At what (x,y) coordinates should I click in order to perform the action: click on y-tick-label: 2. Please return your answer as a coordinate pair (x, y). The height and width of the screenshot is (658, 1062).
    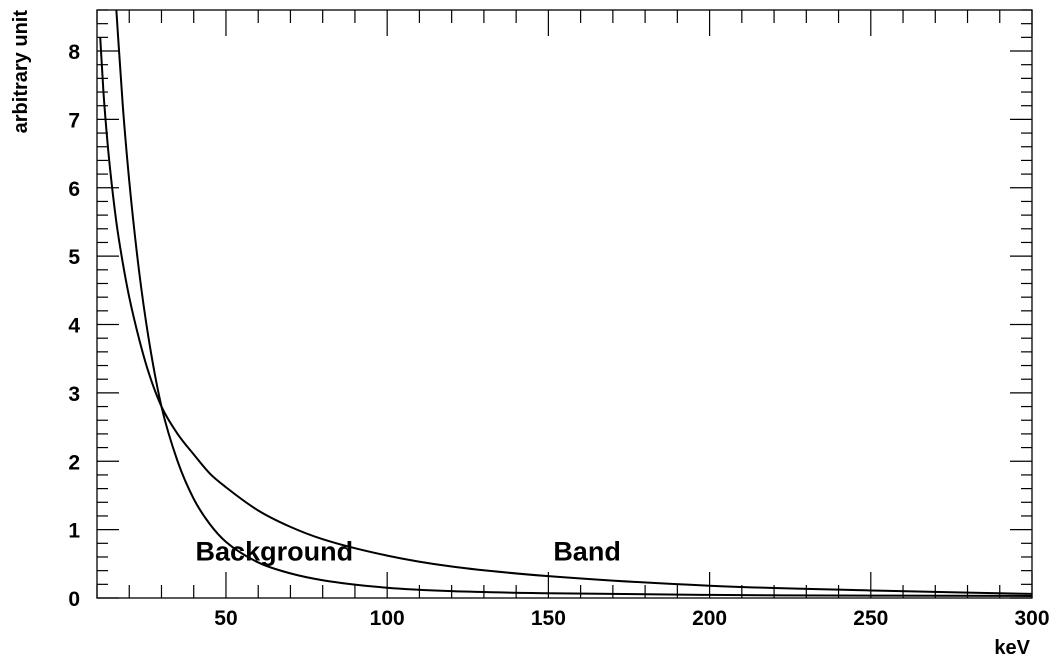
    Looking at the image, I should click on (74, 462).